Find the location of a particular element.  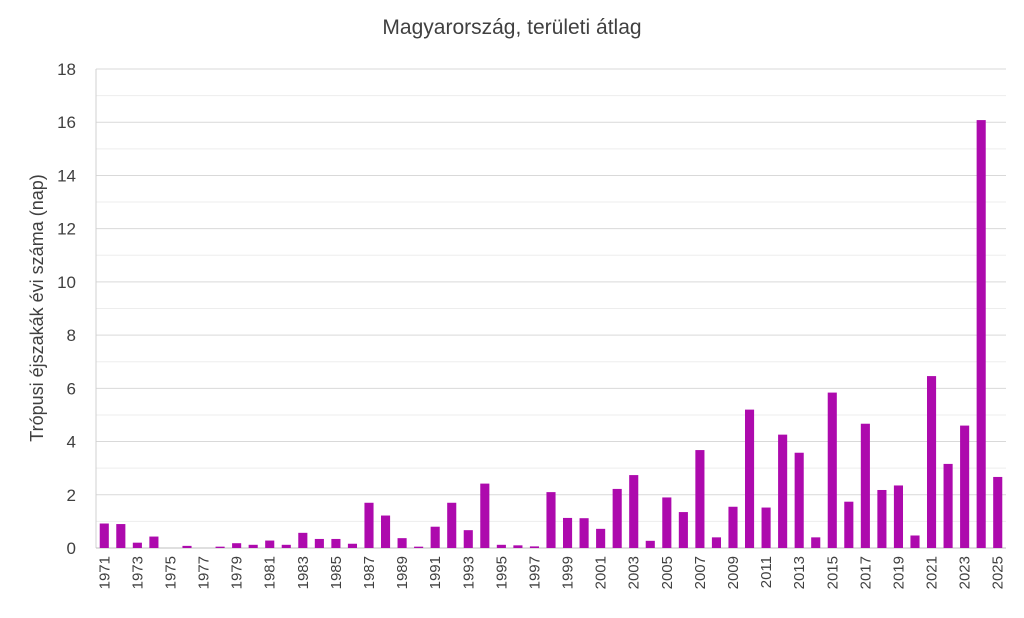

x-tick-label: 2009 is located at coordinates (733, 572).